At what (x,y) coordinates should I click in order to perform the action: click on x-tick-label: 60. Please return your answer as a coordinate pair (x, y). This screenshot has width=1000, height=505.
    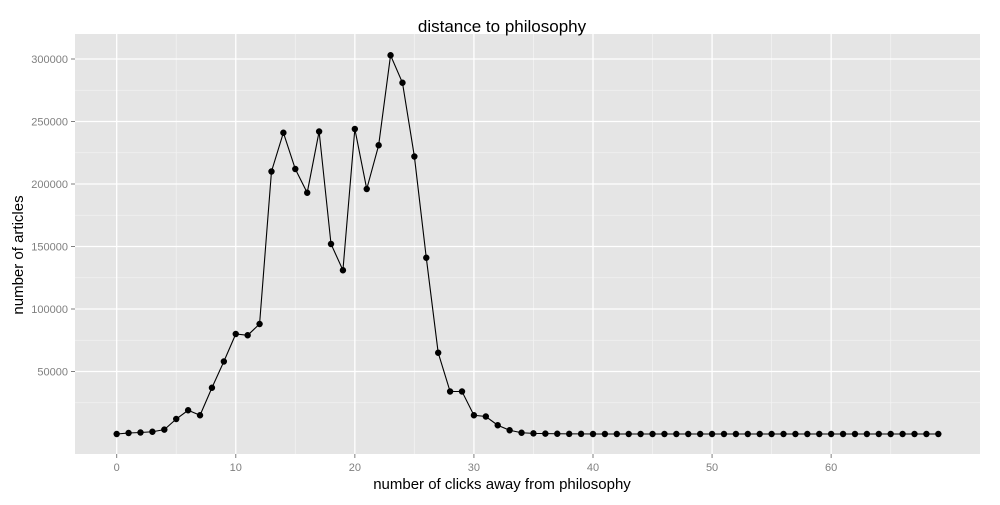
    Looking at the image, I should click on (831, 468).